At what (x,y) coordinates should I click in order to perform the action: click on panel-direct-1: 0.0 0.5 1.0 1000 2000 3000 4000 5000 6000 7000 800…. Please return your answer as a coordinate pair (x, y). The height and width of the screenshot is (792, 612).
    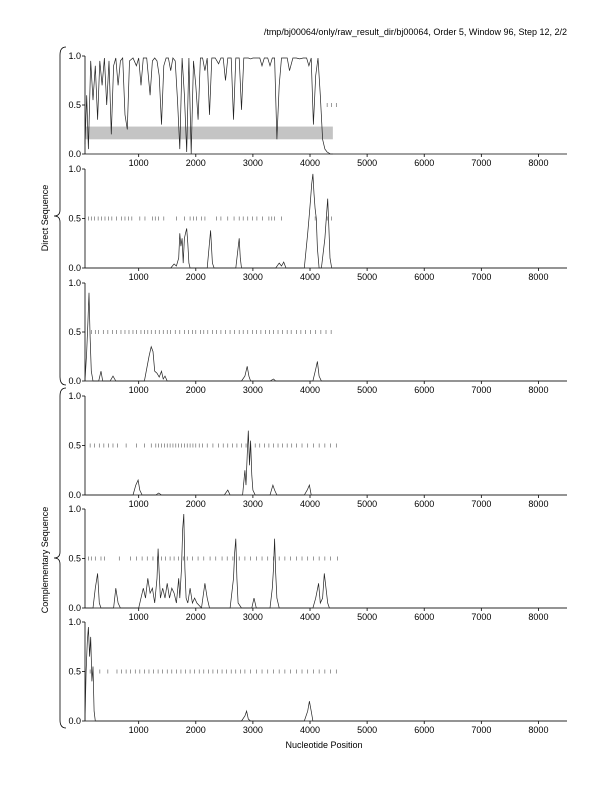
    Looking at the image, I should click on (317, 109).